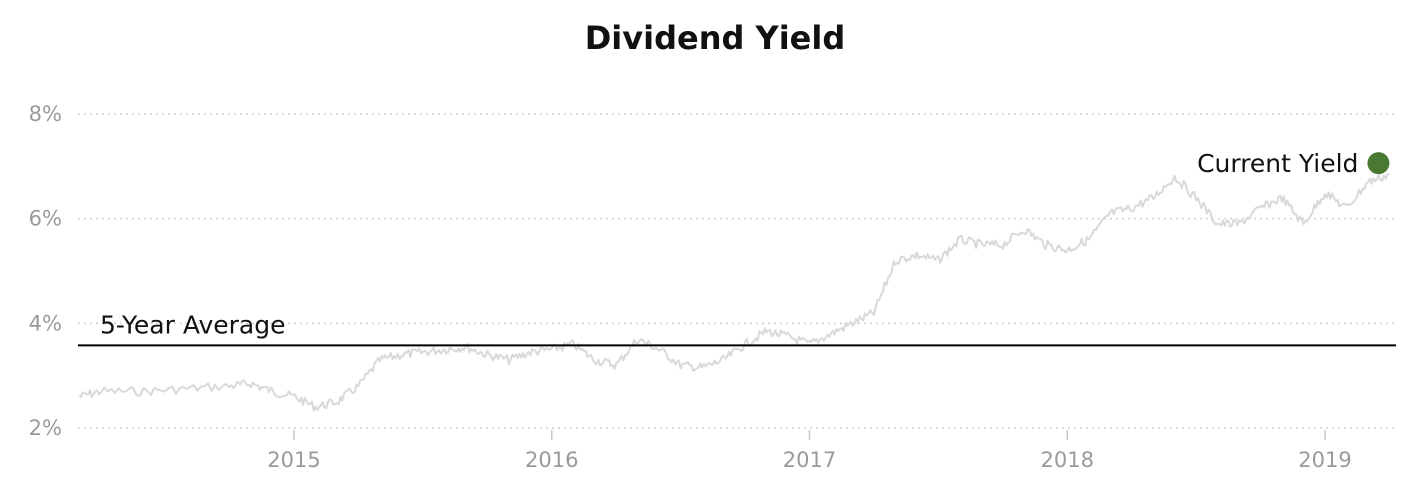  What do you see at coordinates (45, 428) in the screenshot?
I see `y-tick-label: 2%` at bounding box center [45, 428].